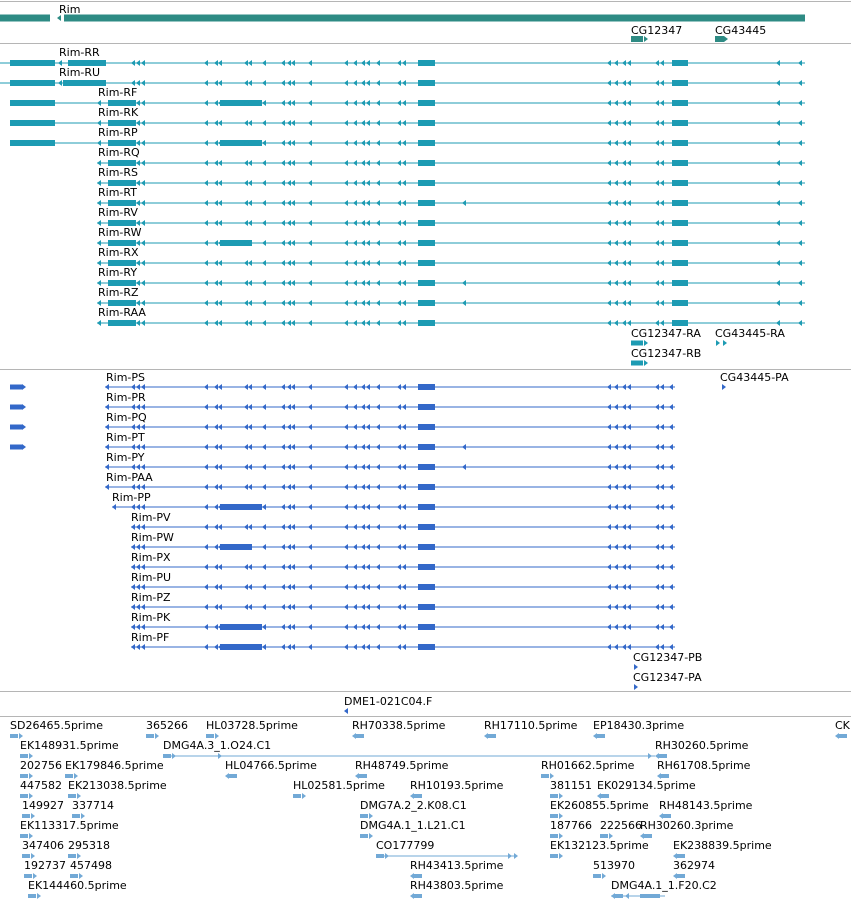 This screenshot has height=901, width=851. What do you see at coordinates (719, 39) in the screenshot?
I see `gene-cg43445-body` at bounding box center [719, 39].